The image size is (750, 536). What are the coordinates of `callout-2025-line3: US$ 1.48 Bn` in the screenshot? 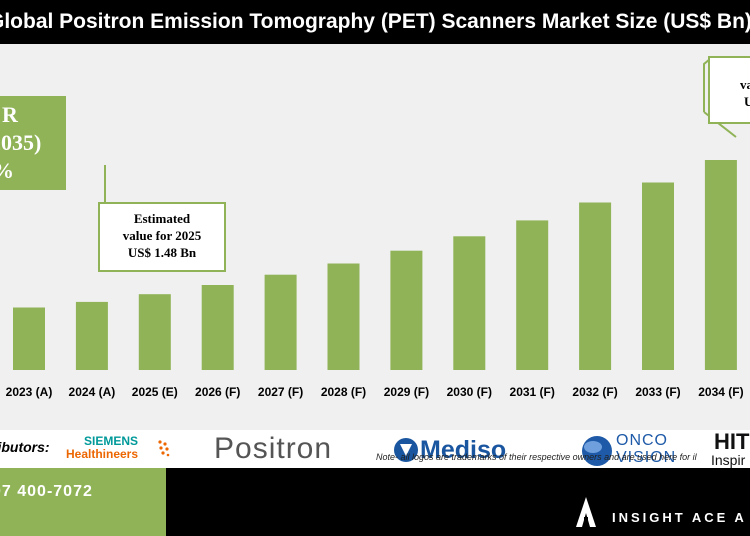 It's located at (162, 252).